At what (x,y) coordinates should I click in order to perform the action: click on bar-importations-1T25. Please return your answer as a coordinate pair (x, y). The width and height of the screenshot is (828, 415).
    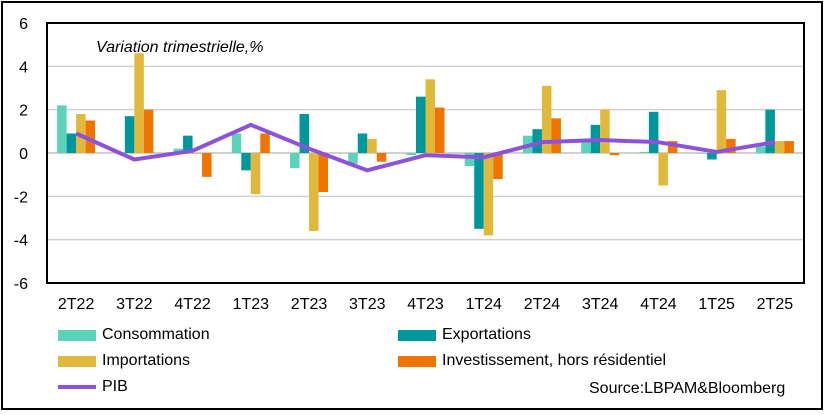
    Looking at the image, I should click on (721, 121).